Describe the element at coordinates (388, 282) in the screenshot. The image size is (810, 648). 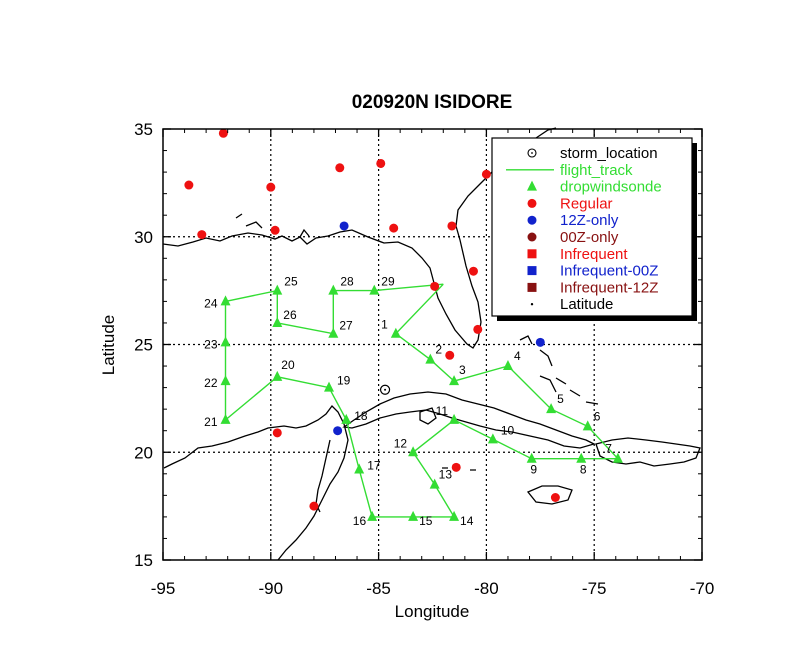
I see `waypoint-label: 29` at that location.